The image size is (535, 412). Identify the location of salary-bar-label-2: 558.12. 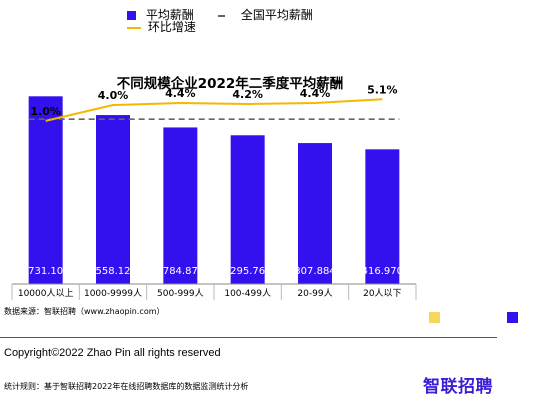
(113, 271).